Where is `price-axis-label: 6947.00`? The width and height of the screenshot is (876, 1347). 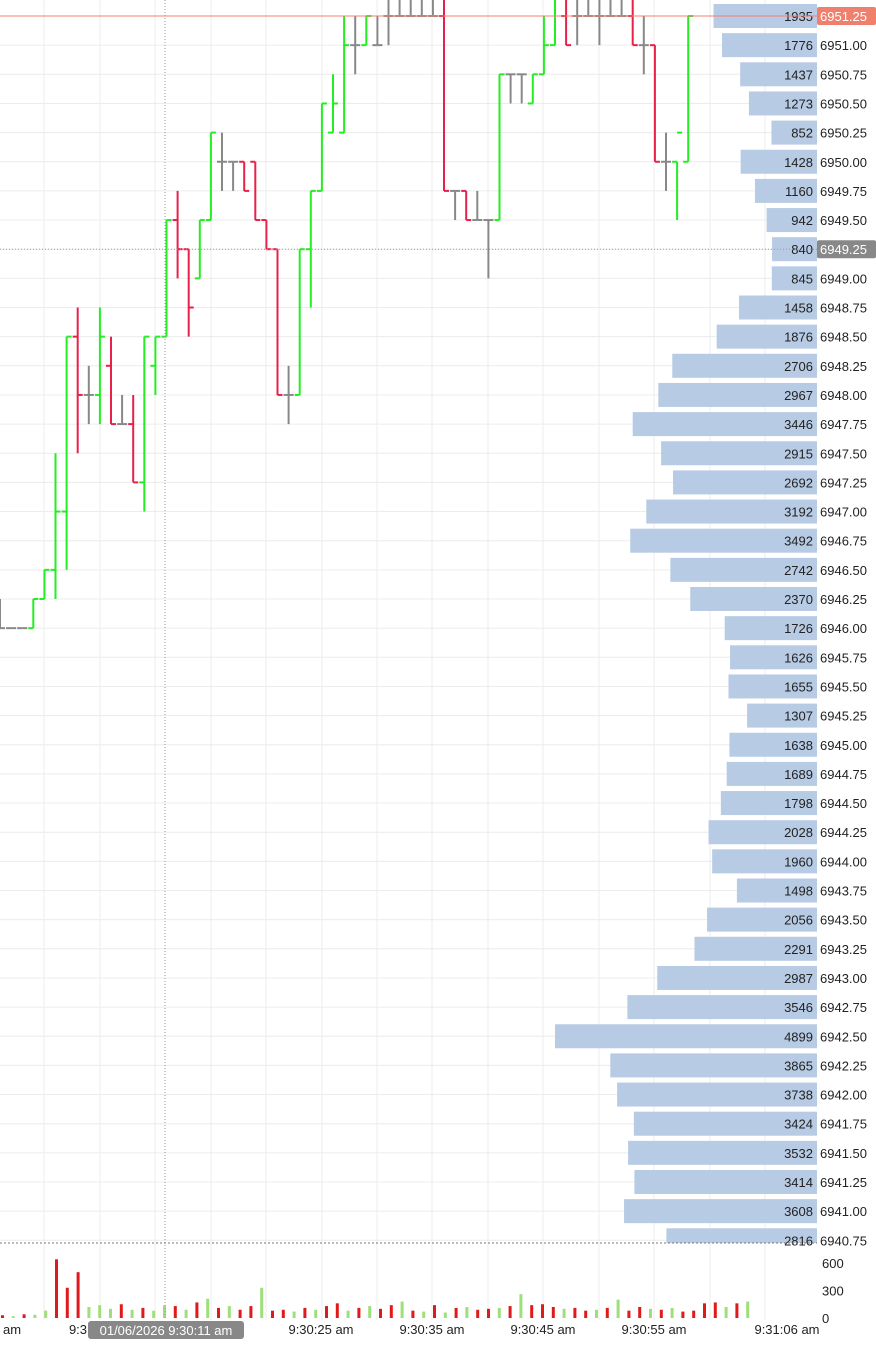 price-axis-label: 6947.00 is located at coordinates (843, 512).